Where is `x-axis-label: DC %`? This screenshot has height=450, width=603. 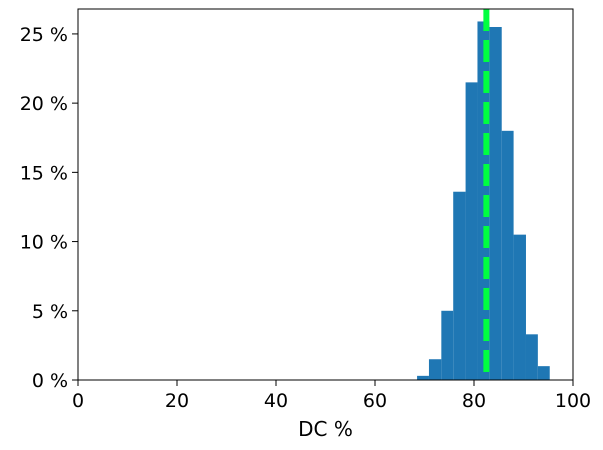 x-axis-label: DC % is located at coordinates (325, 429).